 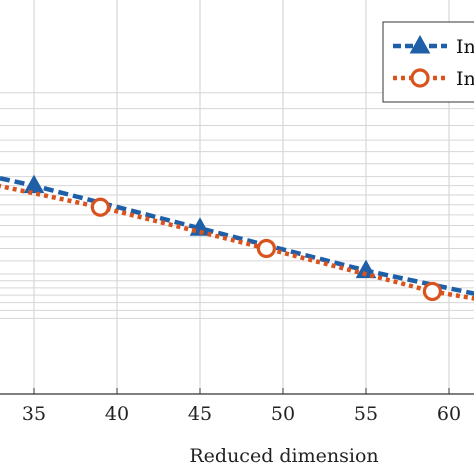 What do you see at coordinates (366, 414) in the screenshot?
I see `x-tick-label: 55` at bounding box center [366, 414].